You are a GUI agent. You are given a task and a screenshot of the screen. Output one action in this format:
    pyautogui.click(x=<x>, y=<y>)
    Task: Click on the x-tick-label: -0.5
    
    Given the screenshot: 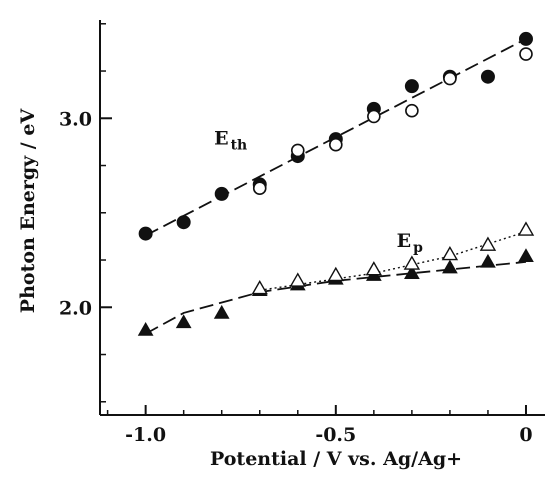 What is the action you would take?
    pyautogui.click(x=335, y=435)
    